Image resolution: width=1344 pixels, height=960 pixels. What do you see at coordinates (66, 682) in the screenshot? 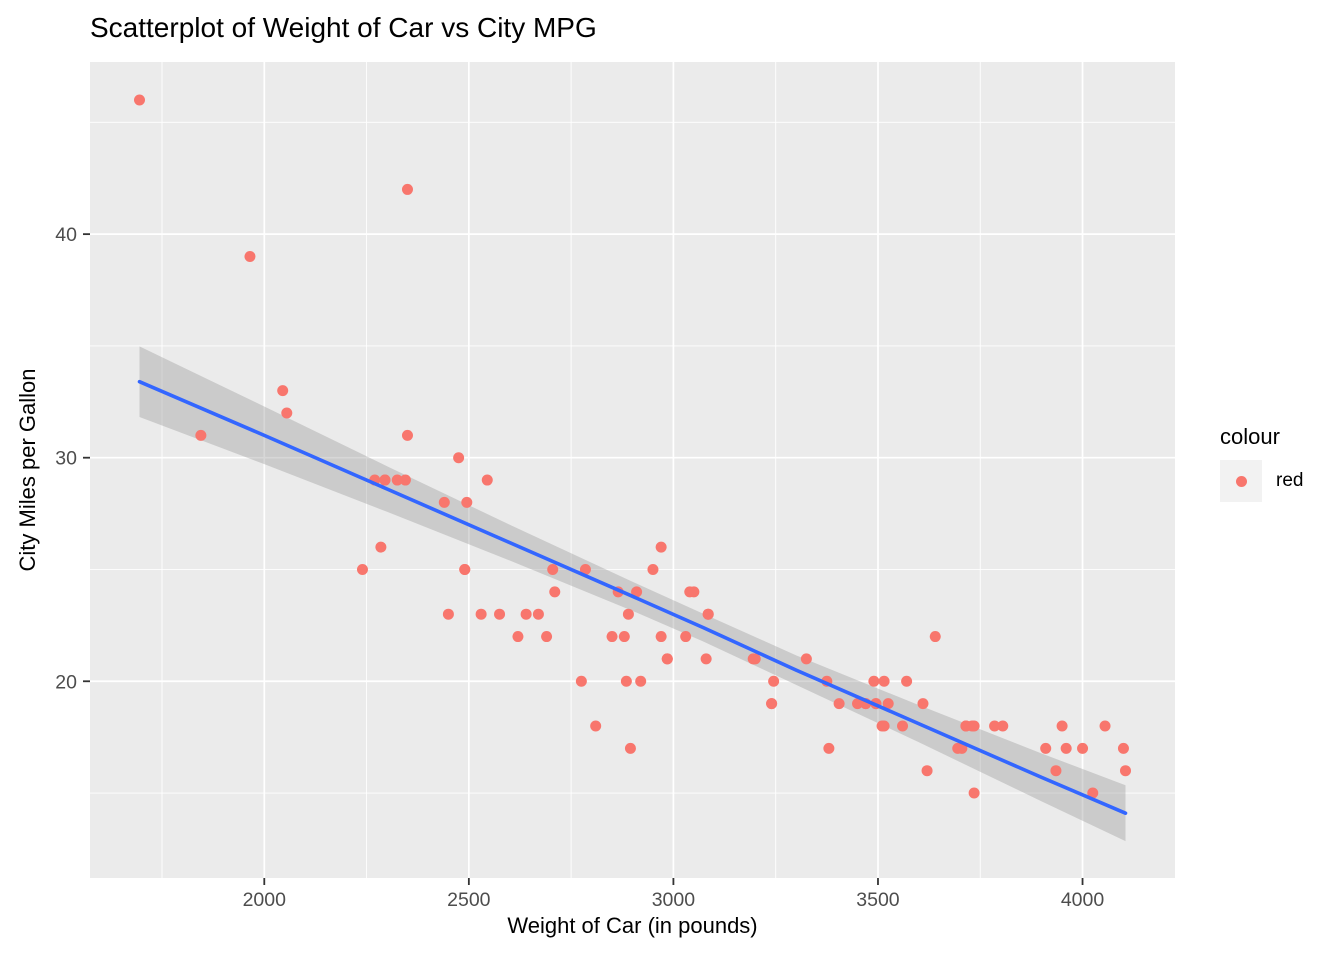
I see `y-tick-label: 20` at bounding box center [66, 682].